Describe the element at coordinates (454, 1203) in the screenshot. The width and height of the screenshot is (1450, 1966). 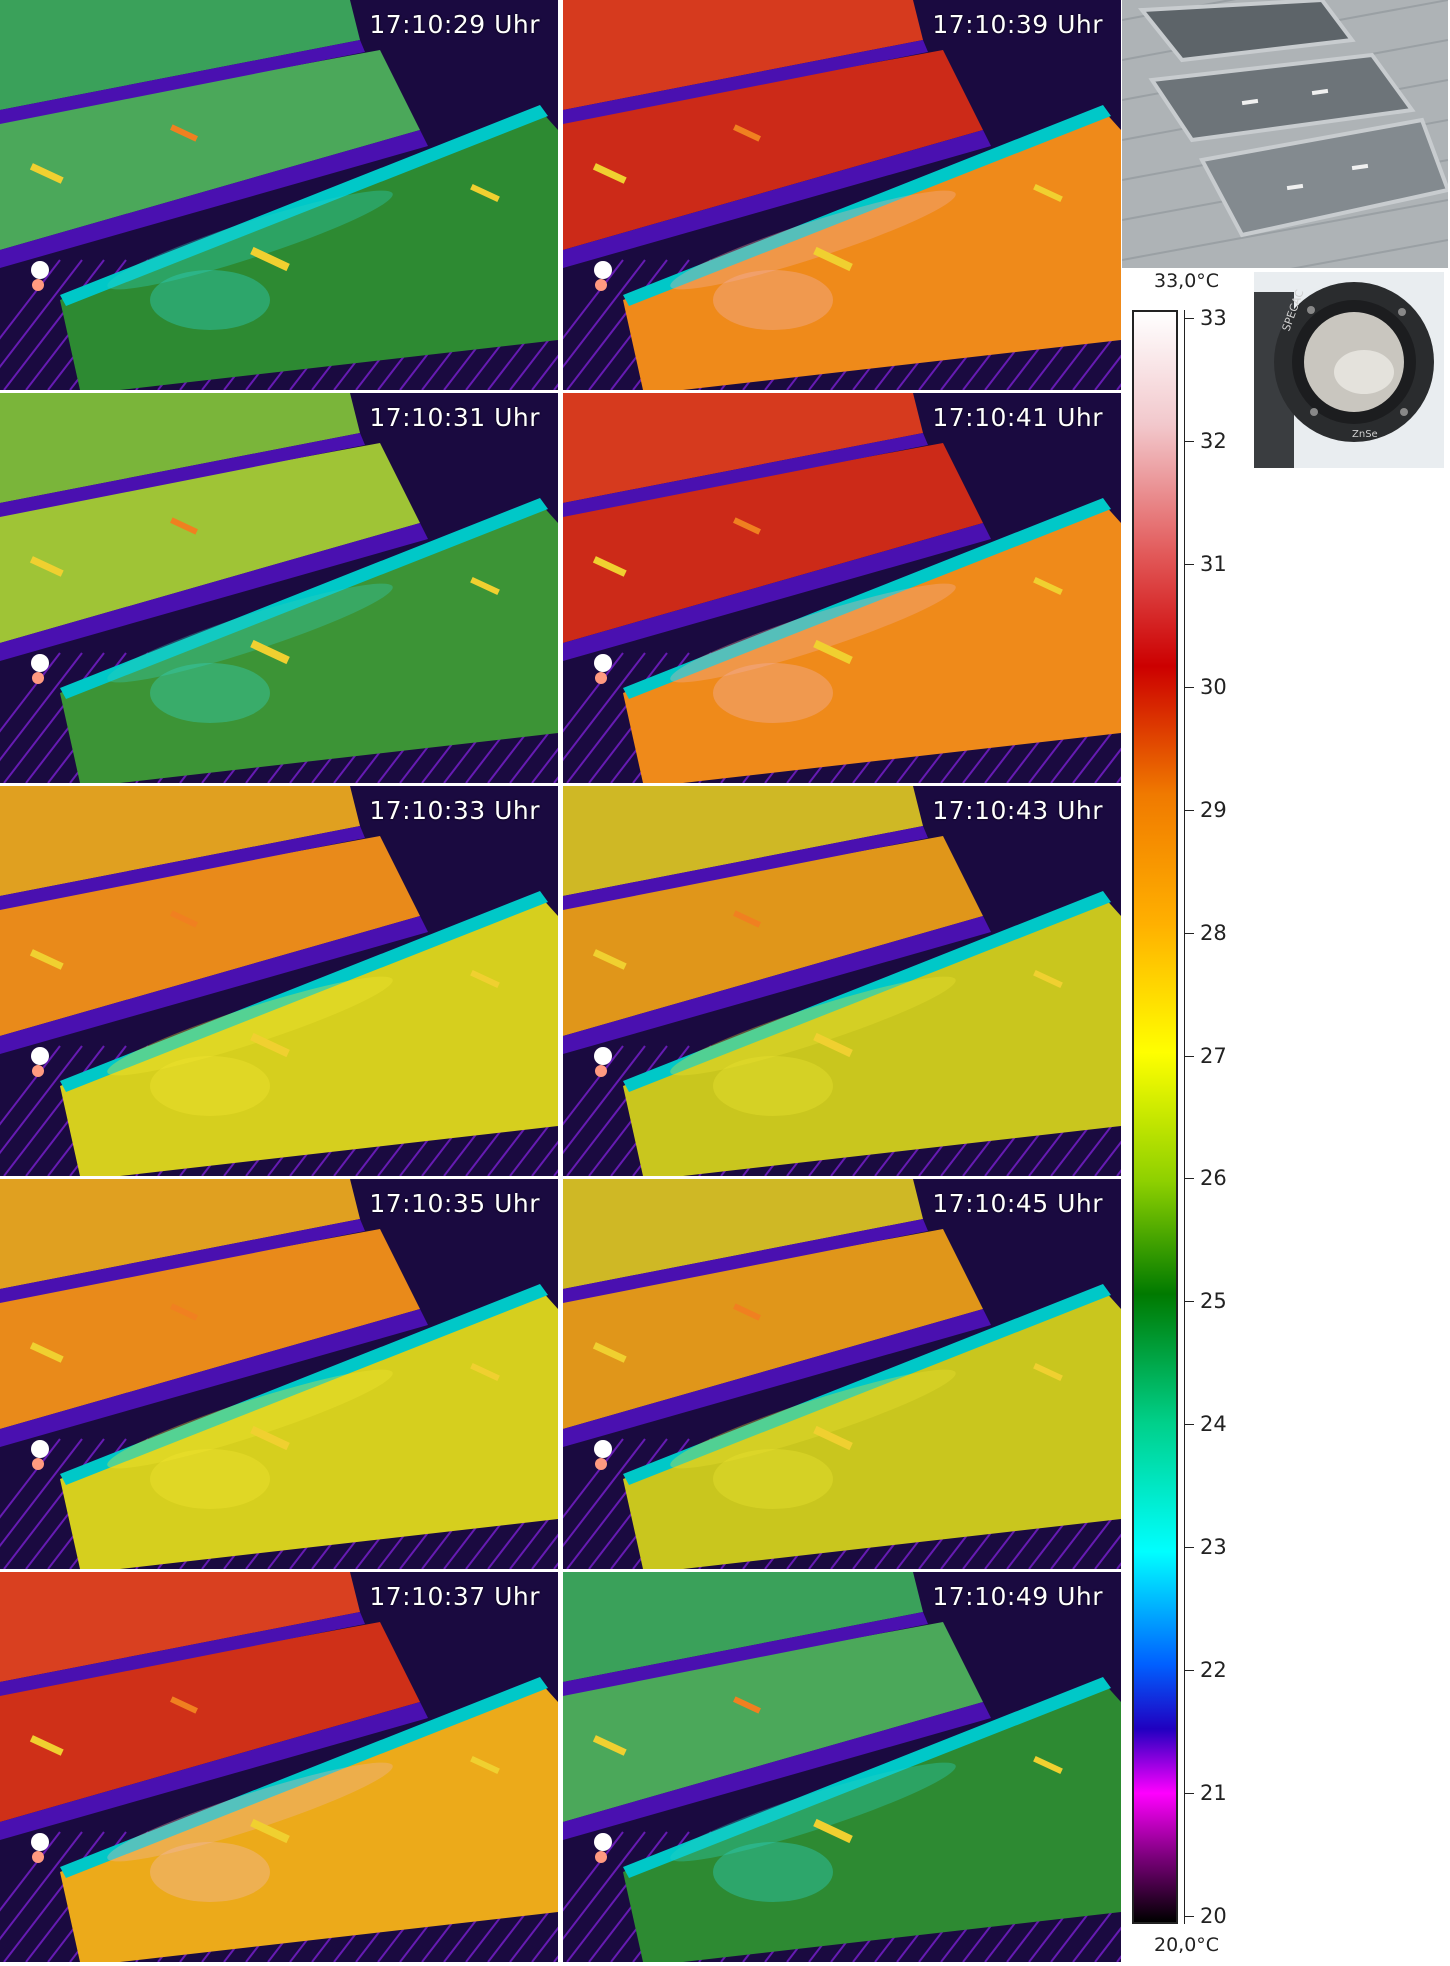
I see `frame-timestamp: 17:10:35 Uhr` at that location.